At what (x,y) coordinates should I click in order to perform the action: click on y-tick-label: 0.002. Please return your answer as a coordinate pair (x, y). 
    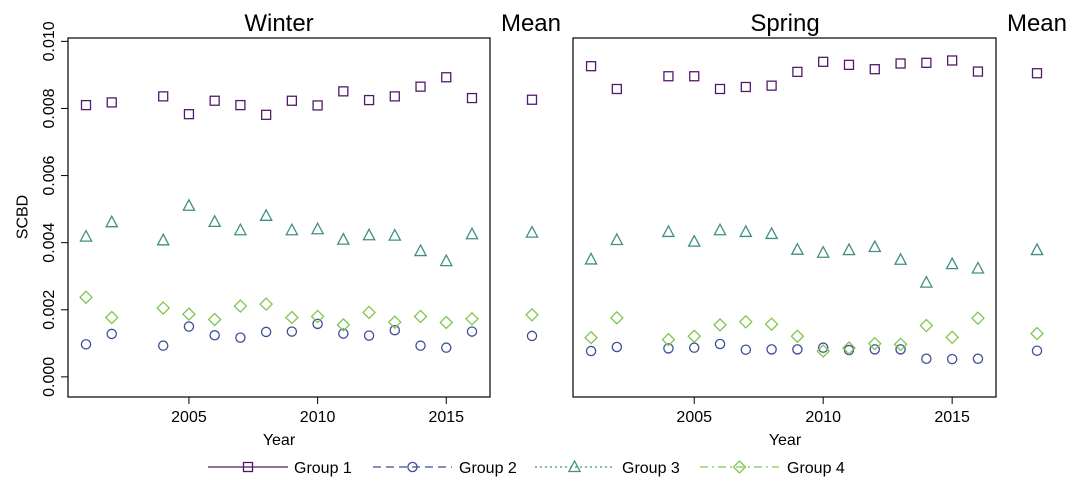
    Looking at the image, I should click on (49, 310).